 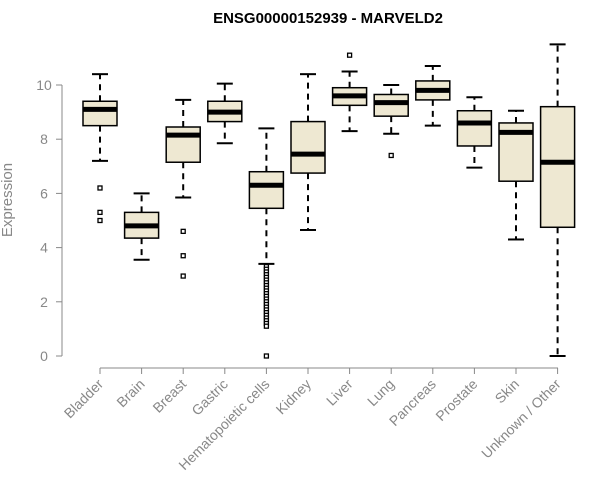 What do you see at coordinates (339, 392) in the screenshot?
I see `x-tick-label: Liver` at bounding box center [339, 392].